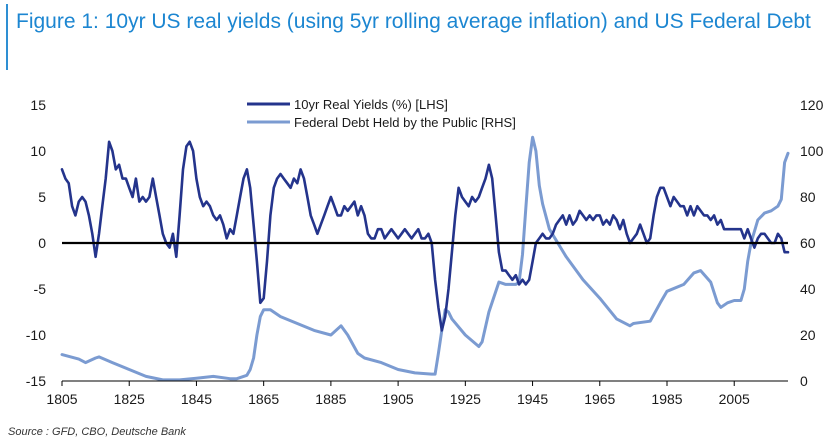  Describe the element at coordinates (808, 335) in the screenshot. I see `right-tick-label: 20` at that location.